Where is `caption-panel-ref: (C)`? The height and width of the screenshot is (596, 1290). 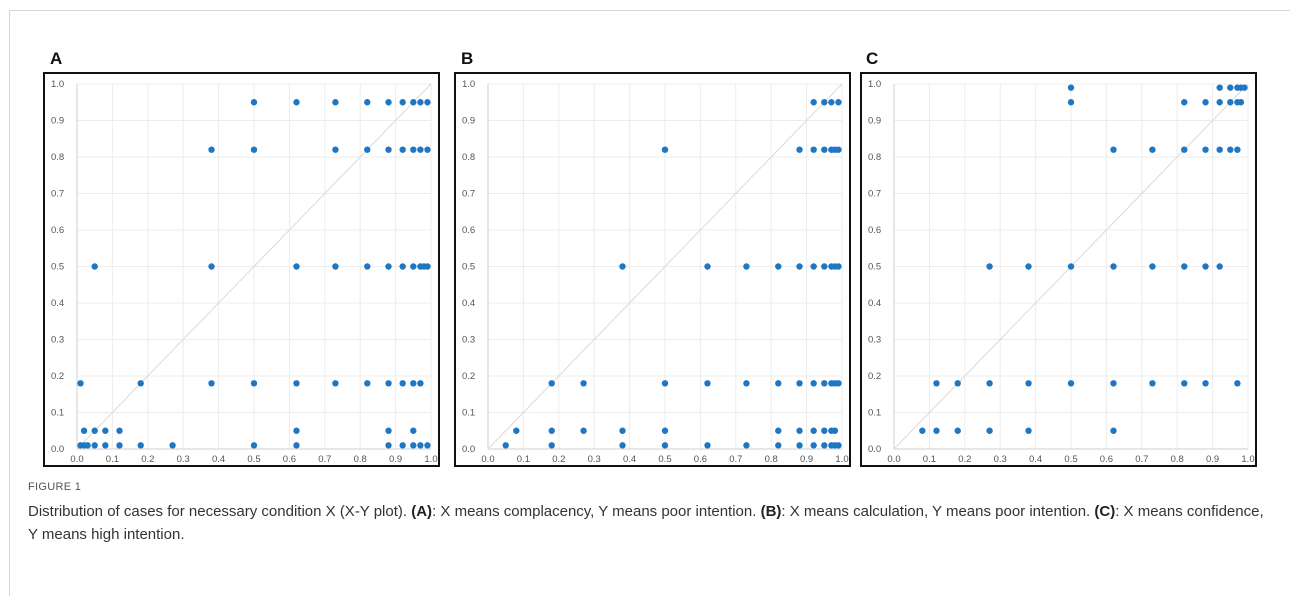
caption-panel-ref: (C) is located at coordinates (1105, 511).